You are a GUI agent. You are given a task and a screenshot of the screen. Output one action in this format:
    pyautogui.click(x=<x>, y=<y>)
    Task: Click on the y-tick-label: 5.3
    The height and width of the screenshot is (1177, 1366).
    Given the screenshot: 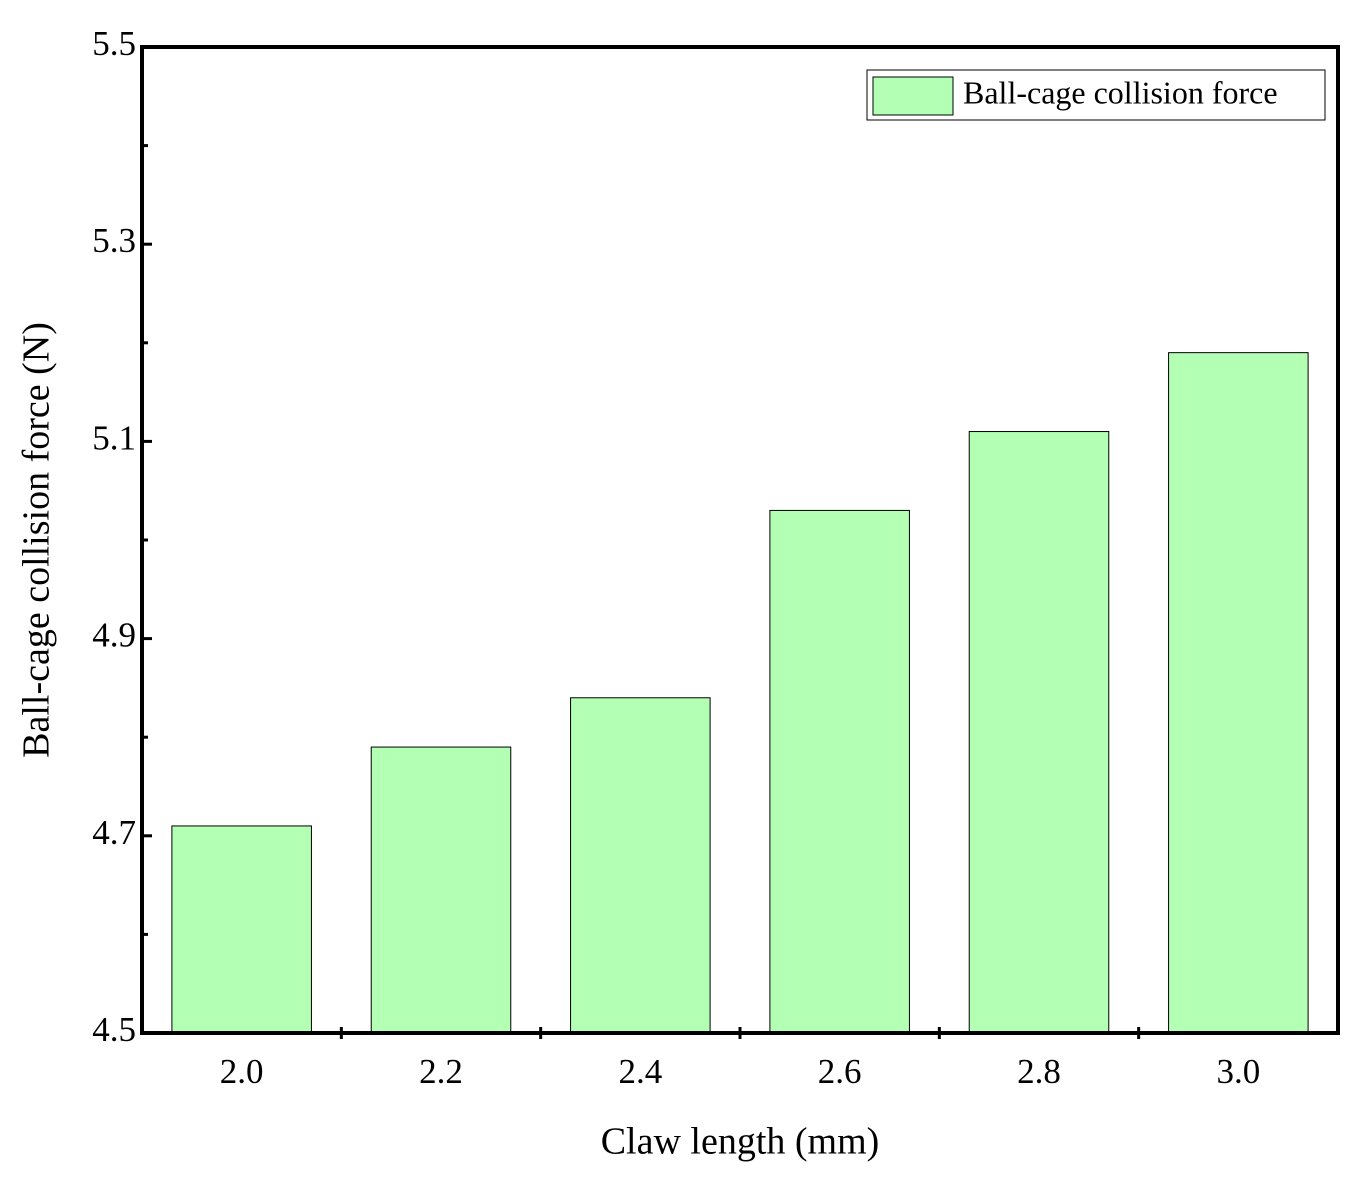 What is the action you would take?
    pyautogui.click(x=114, y=240)
    